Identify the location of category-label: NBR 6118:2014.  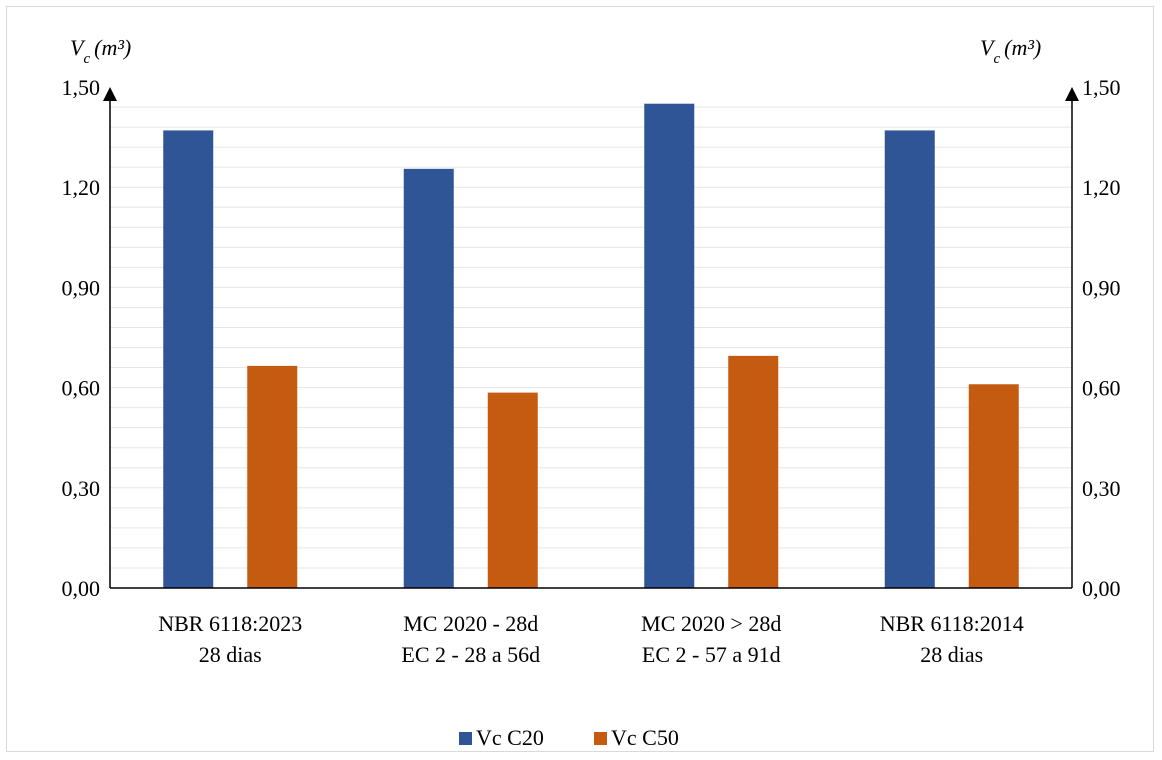
(952, 623).